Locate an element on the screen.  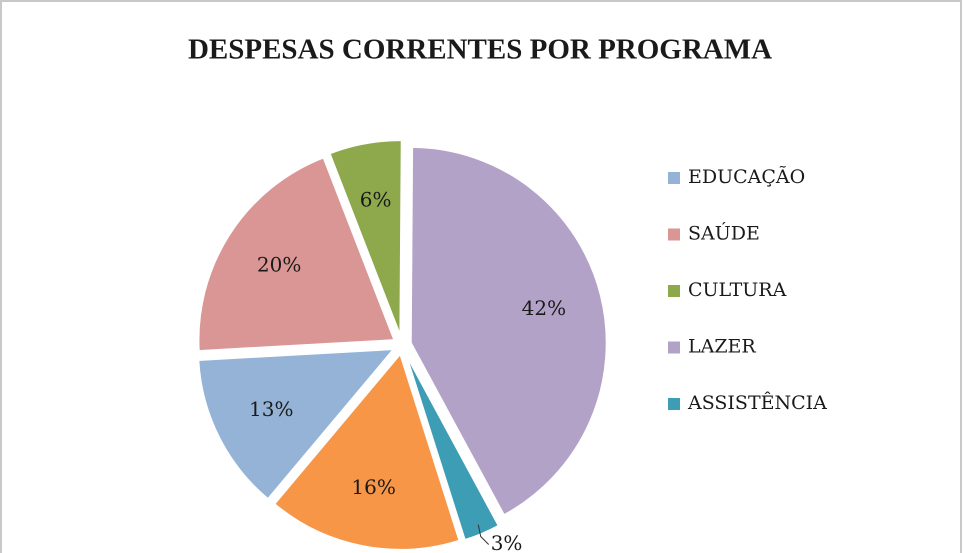
legend-label: CULTURA is located at coordinates (737, 290).